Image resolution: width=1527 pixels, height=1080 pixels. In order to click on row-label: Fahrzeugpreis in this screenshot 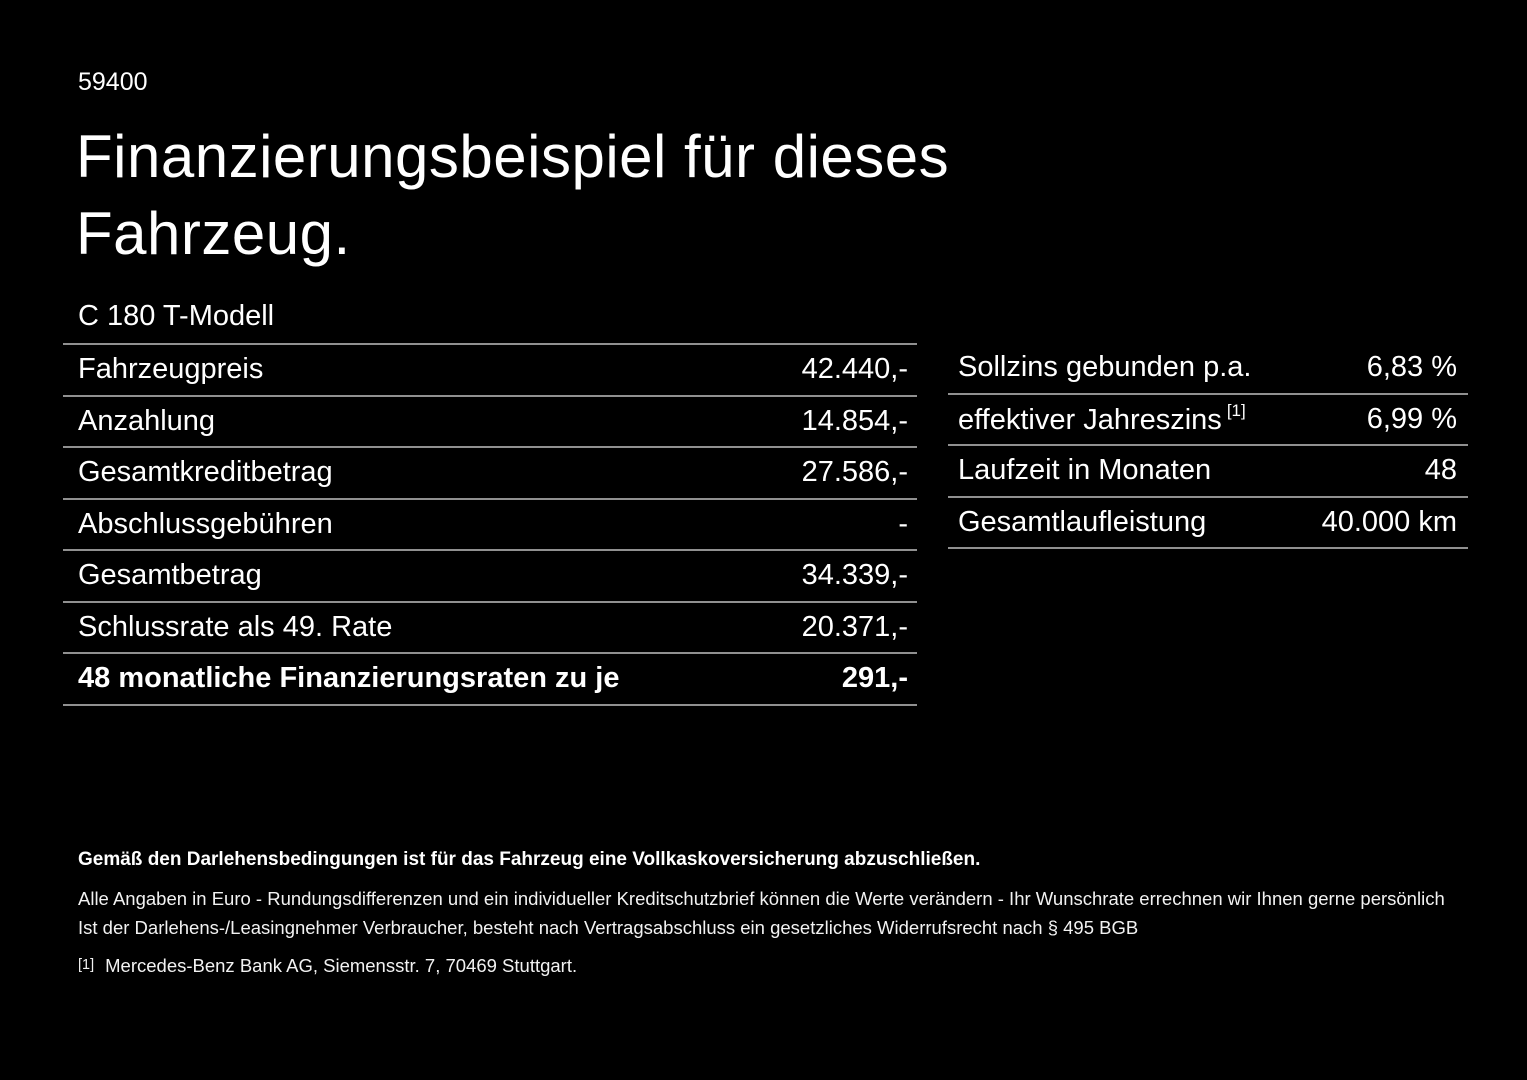, I will do `click(171, 369)`.